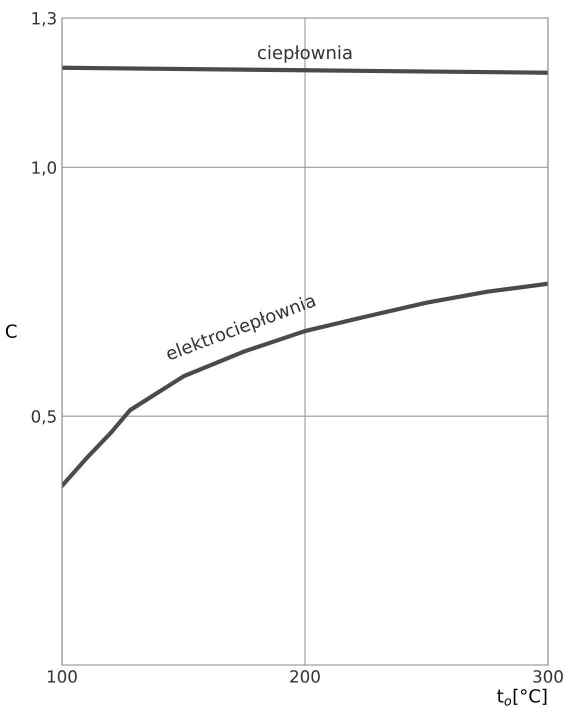 The image size is (565, 717). What do you see at coordinates (305, 676) in the screenshot?
I see `x-tick-label: 200` at bounding box center [305, 676].